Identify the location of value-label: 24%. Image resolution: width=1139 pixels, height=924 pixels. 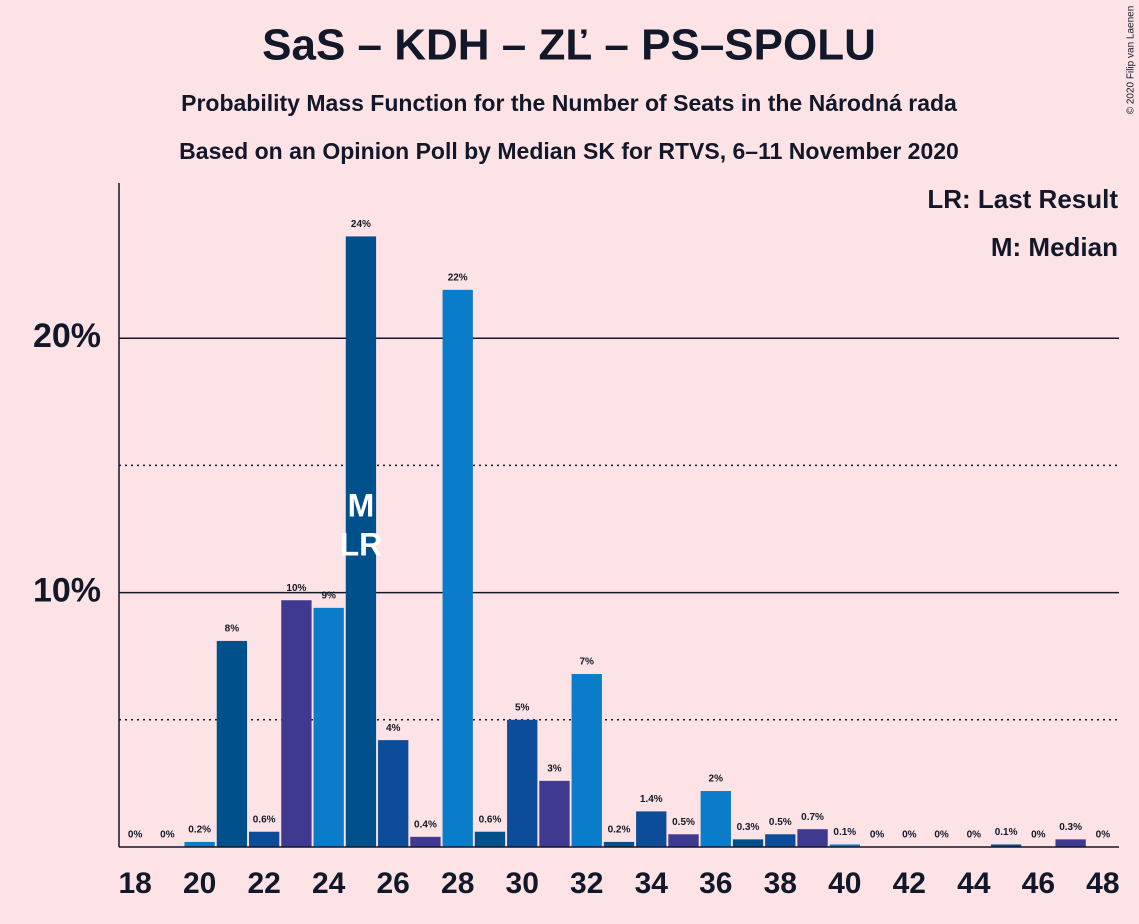
(361, 224).